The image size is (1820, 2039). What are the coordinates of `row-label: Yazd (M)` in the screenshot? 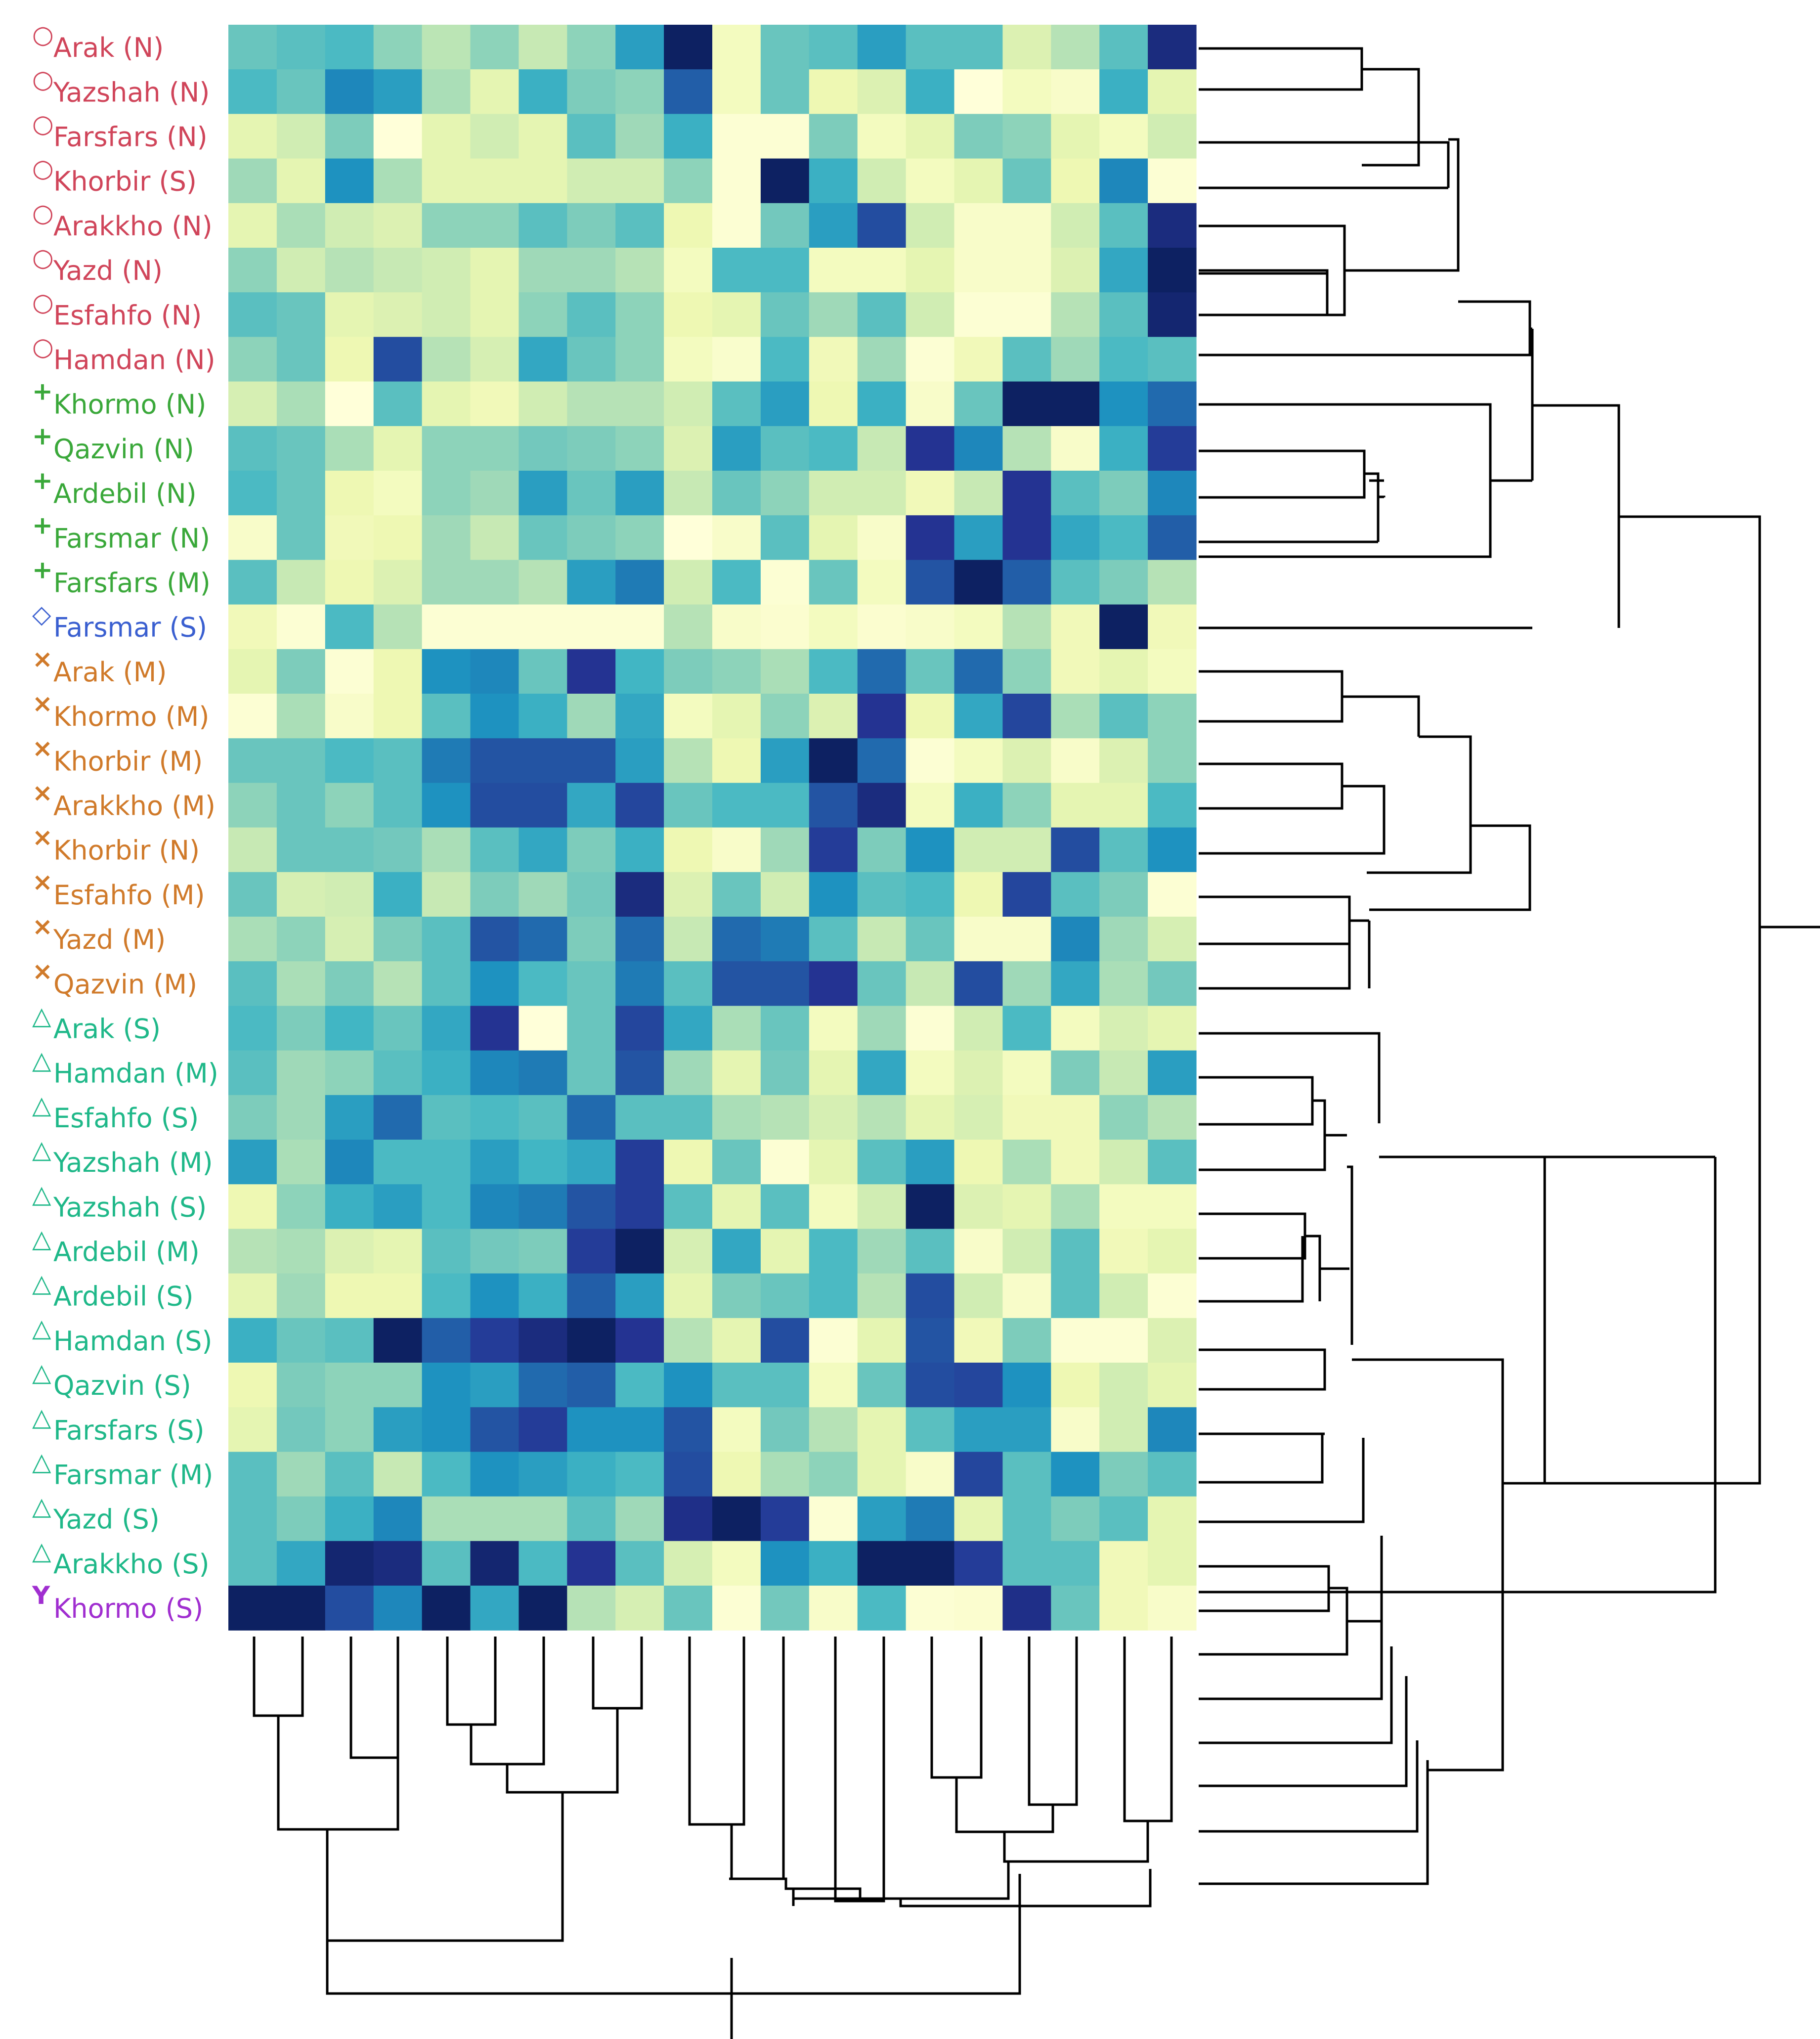 It's located at (109, 939).